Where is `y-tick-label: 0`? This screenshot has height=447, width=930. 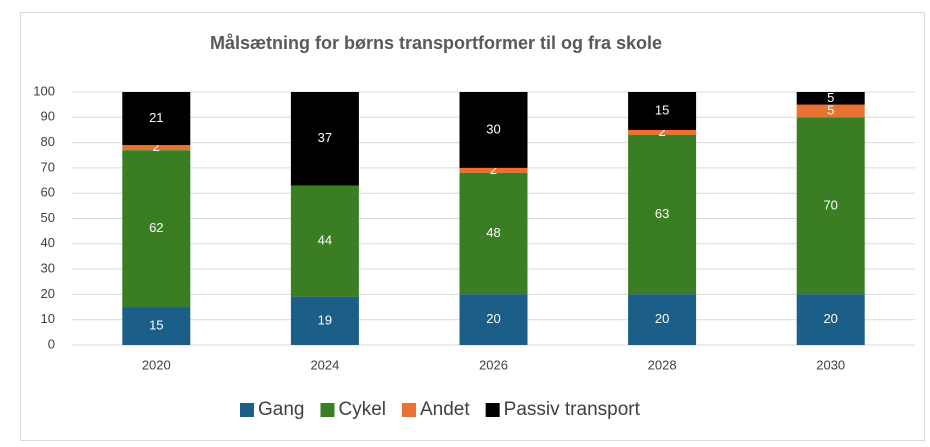 y-tick-label: 0 is located at coordinates (51, 343).